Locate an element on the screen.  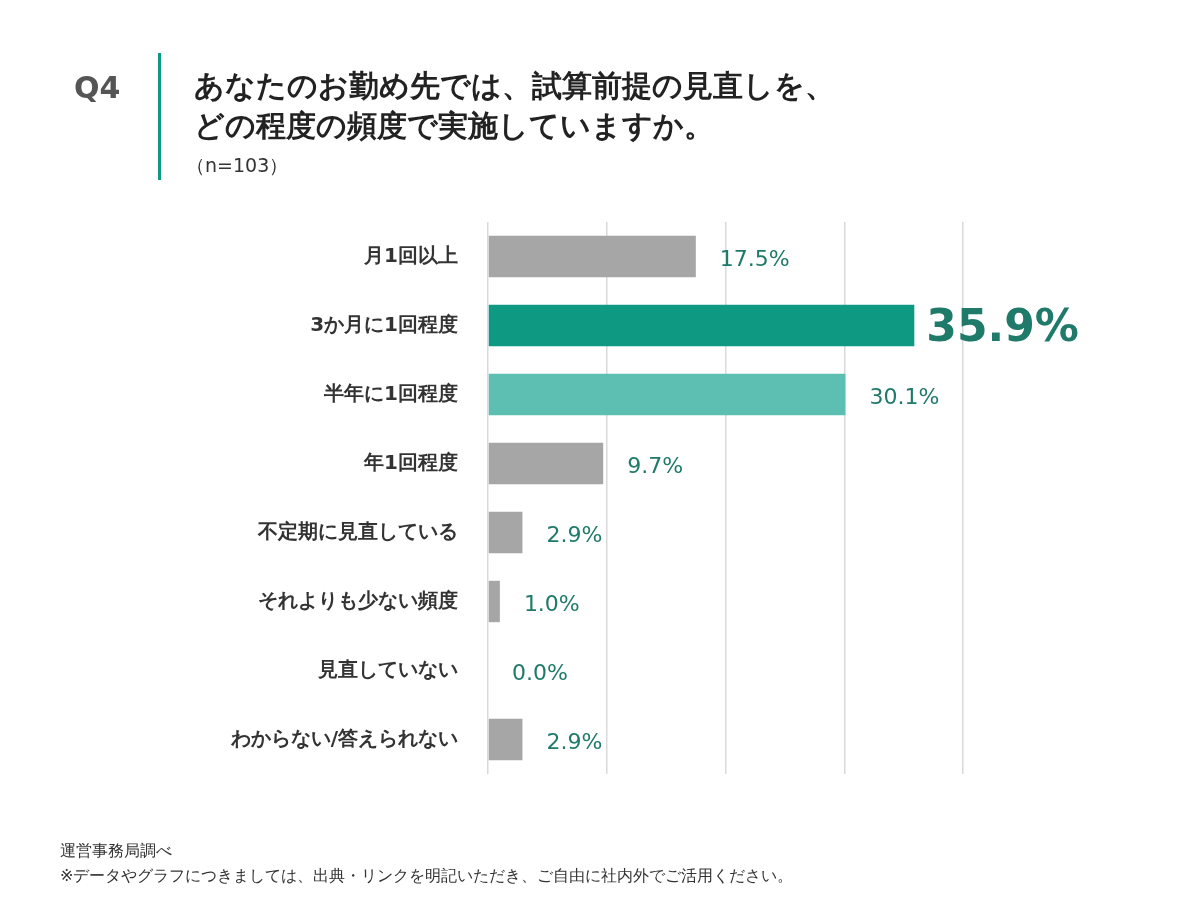
data-label: 0.0% is located at coordinates (540, 673).